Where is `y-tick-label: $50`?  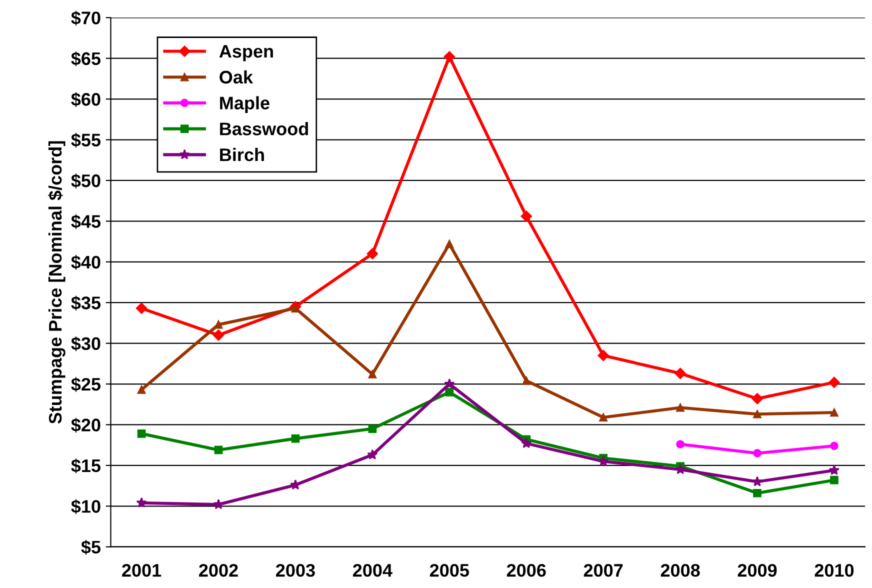 y-tick-label: $50 is located at coordinates (85, 181).